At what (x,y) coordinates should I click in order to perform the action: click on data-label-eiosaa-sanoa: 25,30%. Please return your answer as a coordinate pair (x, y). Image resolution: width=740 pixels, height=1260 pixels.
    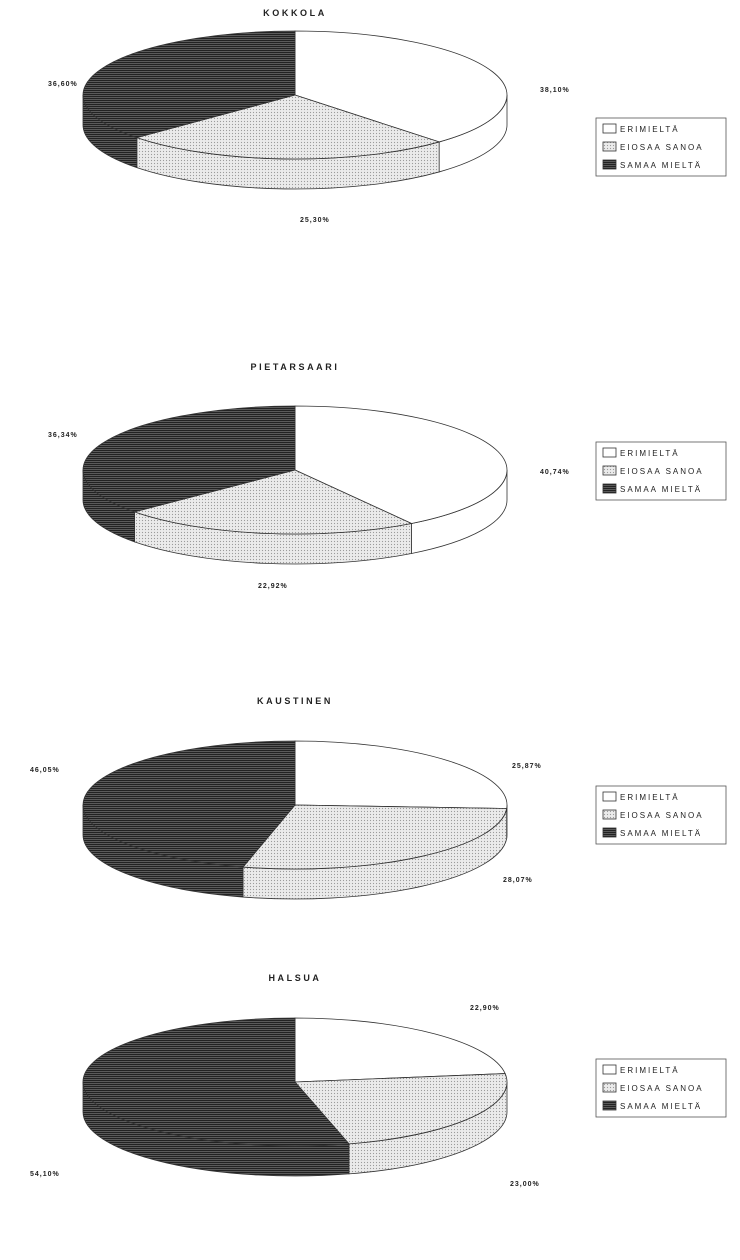
    Looking at the image, I should click on (315, 220).